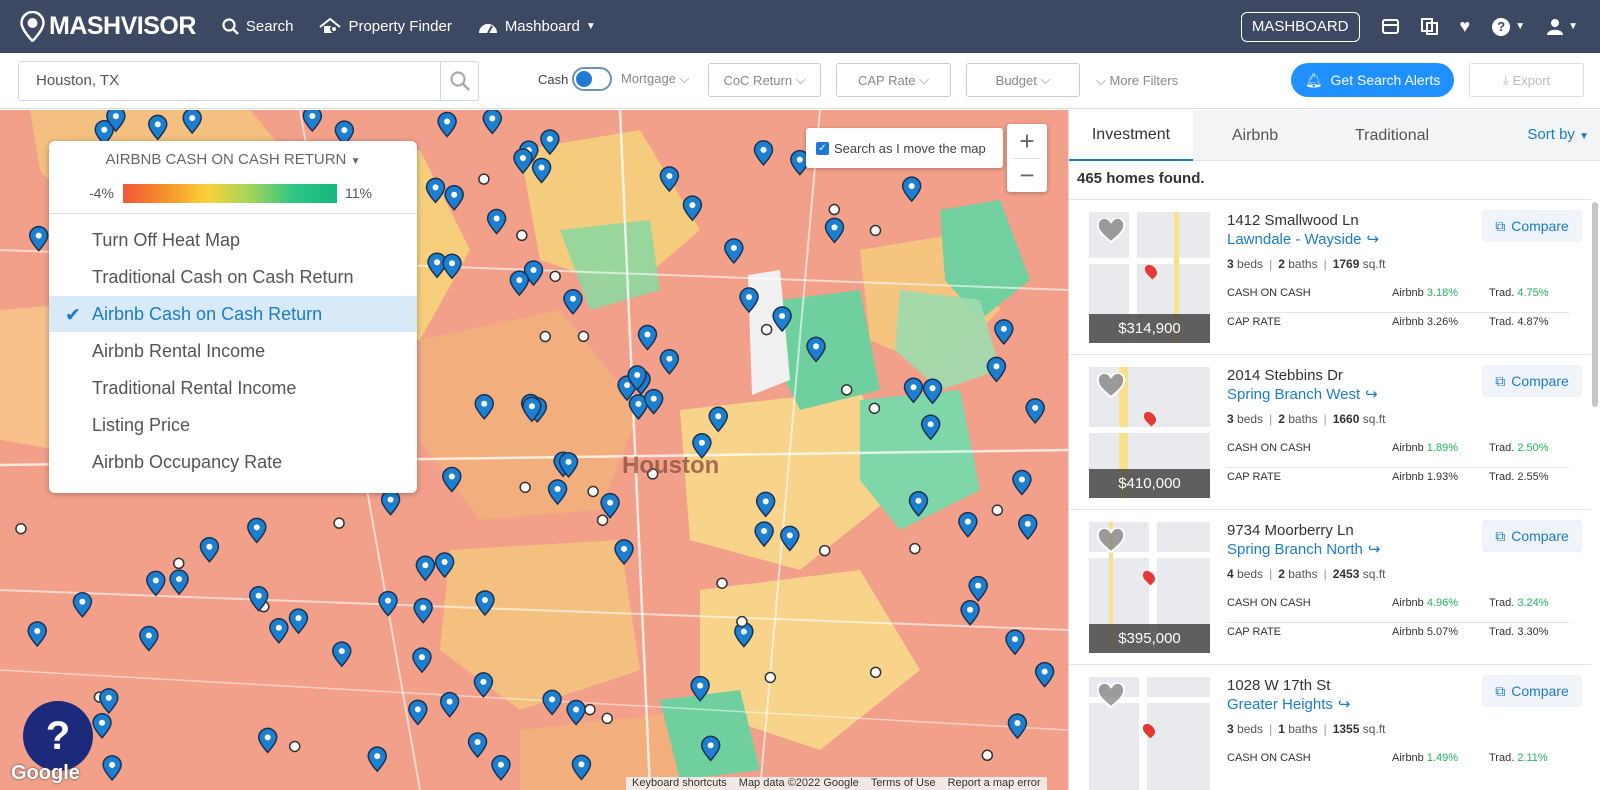  What do you see at coordinates (194, 387) in the screenshot?
I see `option-traditional-rental-income: Traditional Rental Income` at bounding box center [194, 387].